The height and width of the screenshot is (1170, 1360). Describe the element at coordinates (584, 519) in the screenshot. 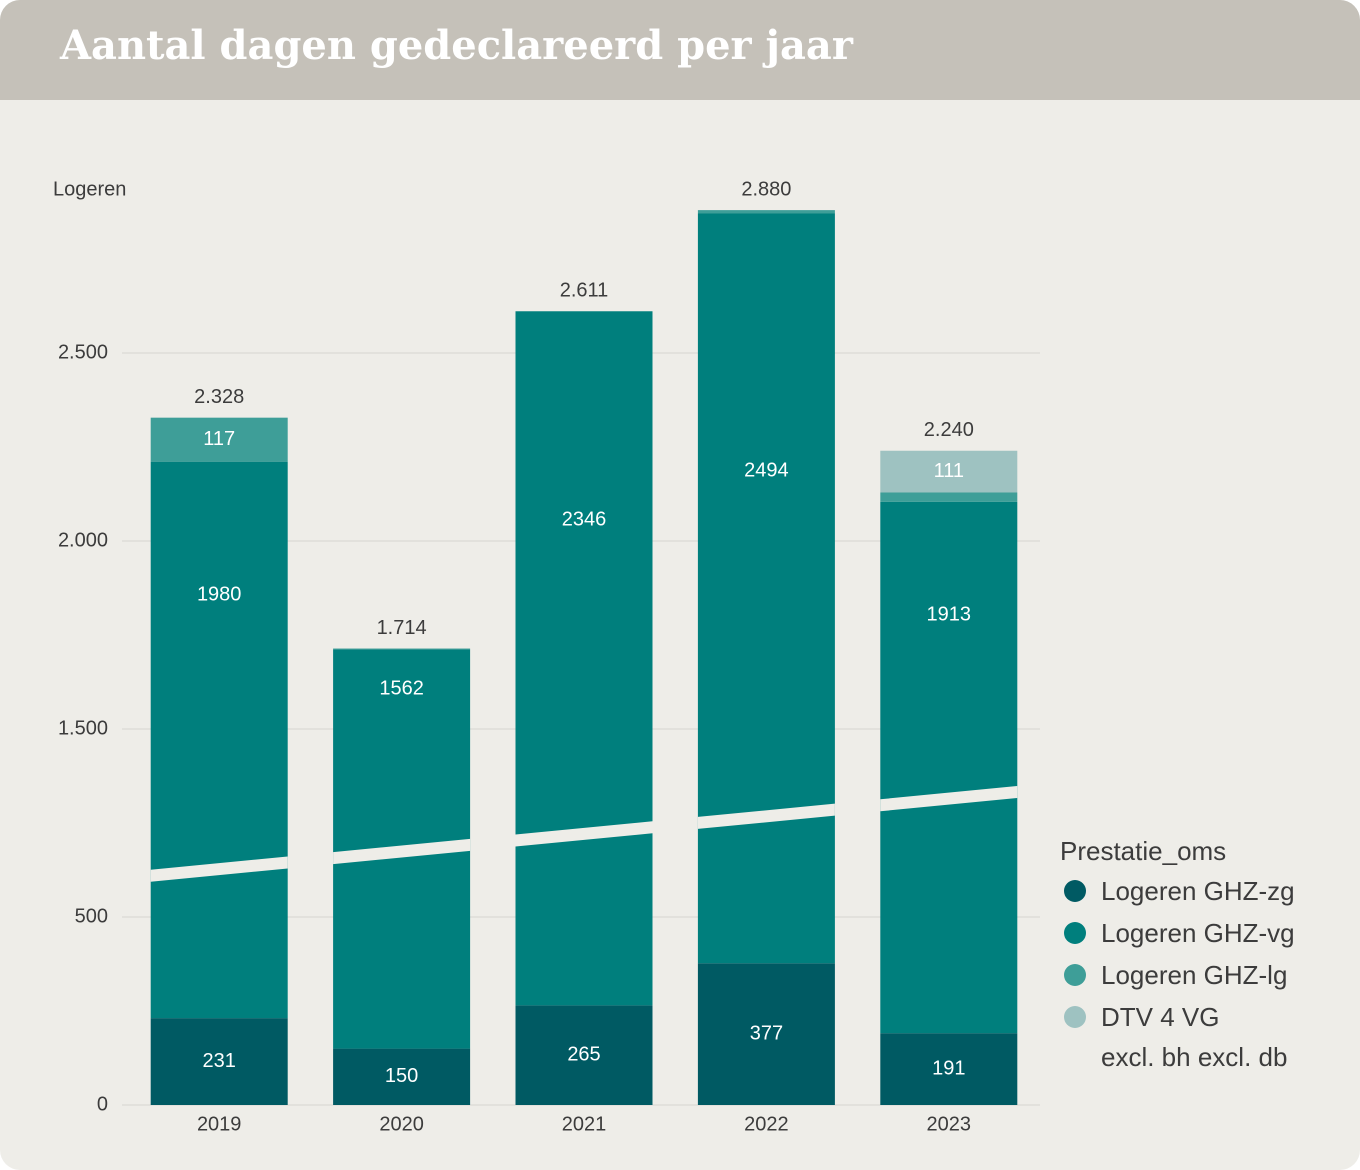

I see `data-label: 2346` at that location.